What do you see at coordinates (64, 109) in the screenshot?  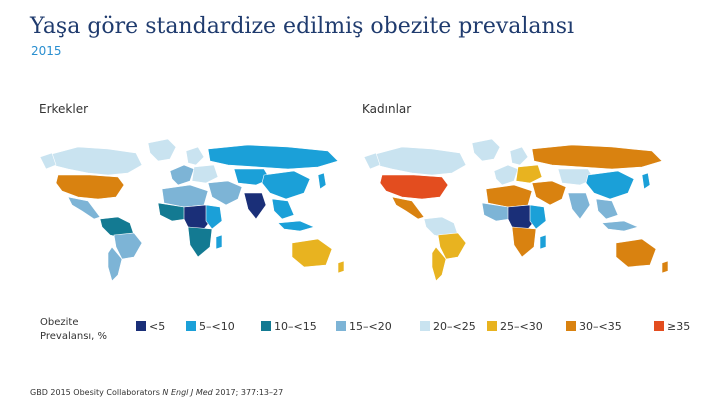 I see `men-map-label: Erkekler` at bounding box center [64, 109].